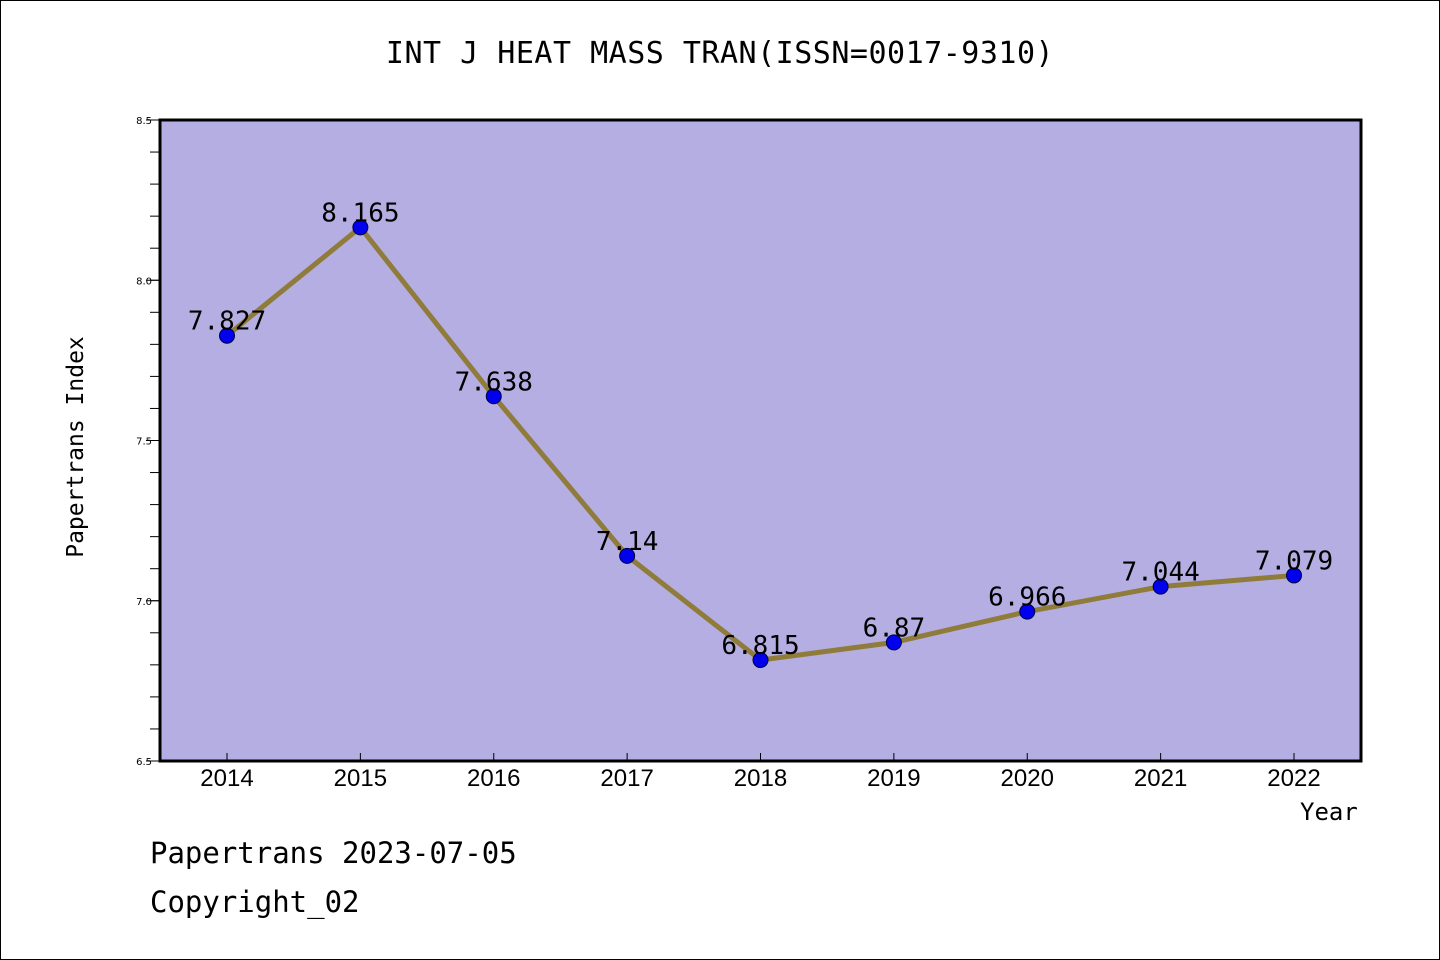 Image resolution: width=1440 pixels, height=960 pixels. Describe the element at coordinates (255, 902) in the screenshot. I see `footer-copyright: Copyright_02` at that location.